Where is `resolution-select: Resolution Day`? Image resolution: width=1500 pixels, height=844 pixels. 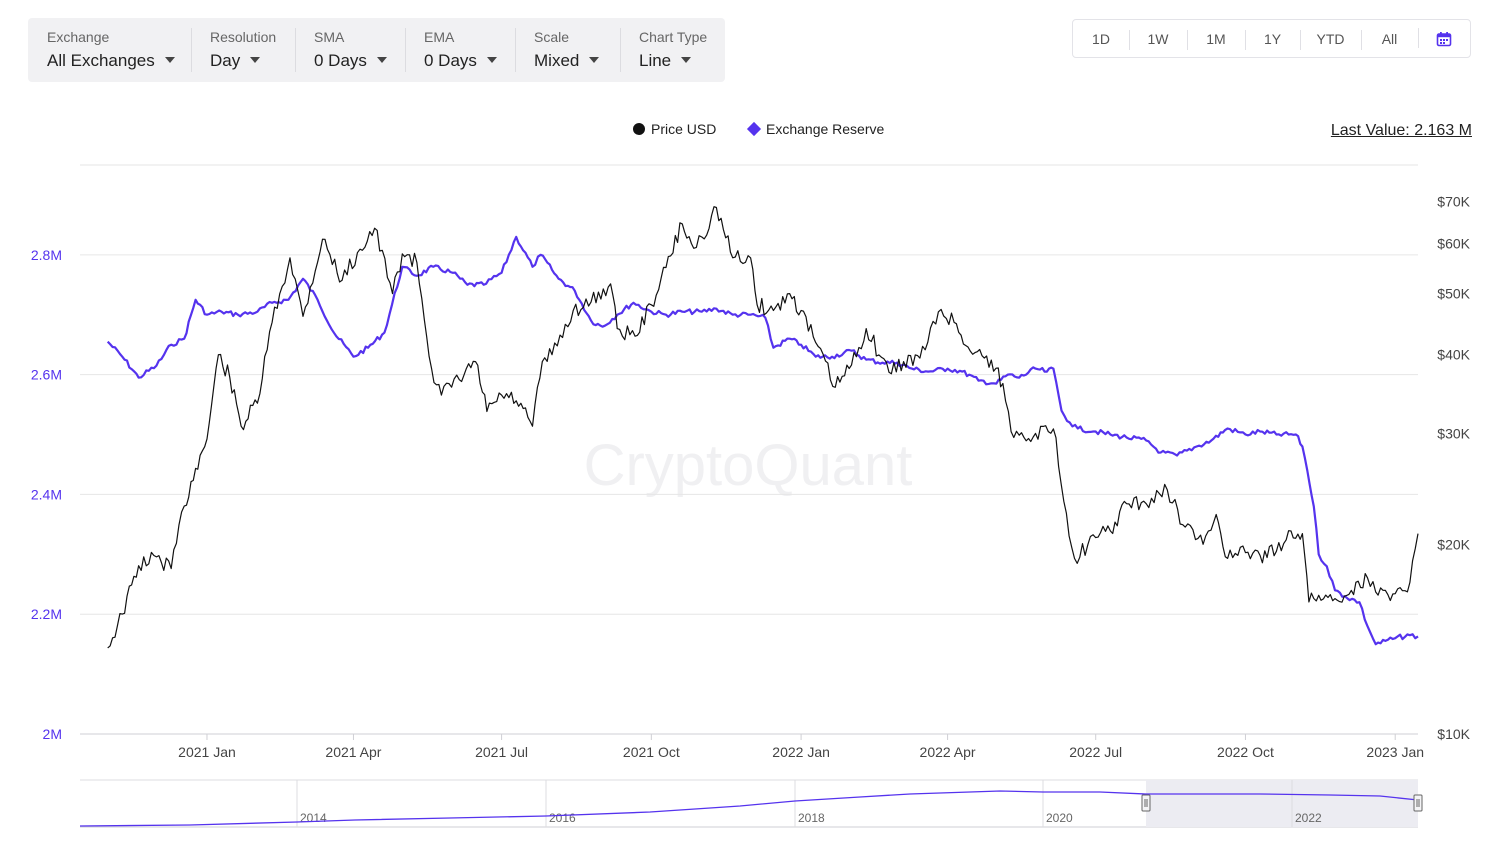
resolution-select: Resolution Day is located at coordinates (243, 50).